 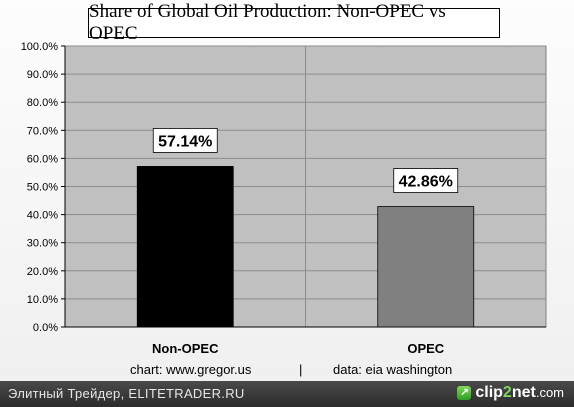 What do you see at coordinates (45, 328) in the screenshot?
I see `y-tick-label: 0.0%` at bounding box center [45, 328].